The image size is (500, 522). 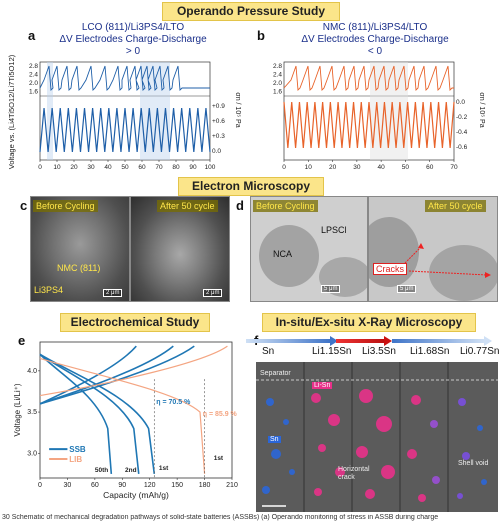 I want to click on legend-ssb-label: SSB, so click(x=77, y=449).